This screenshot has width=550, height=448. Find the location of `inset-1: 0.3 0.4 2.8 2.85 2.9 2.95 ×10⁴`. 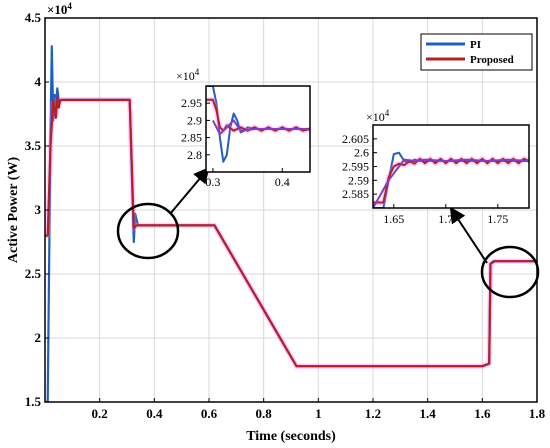

inset-1: 0.3 0.4 2.8 2.85 2.9 2.95 ×10⁴ is located at coordinates (243, 128).